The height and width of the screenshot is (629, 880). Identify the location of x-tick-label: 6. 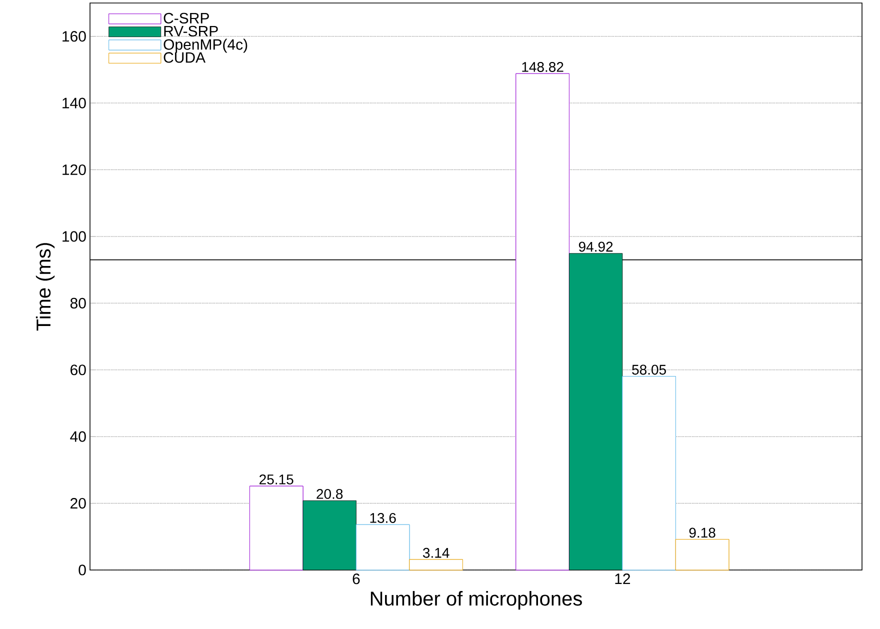
(356, 579).